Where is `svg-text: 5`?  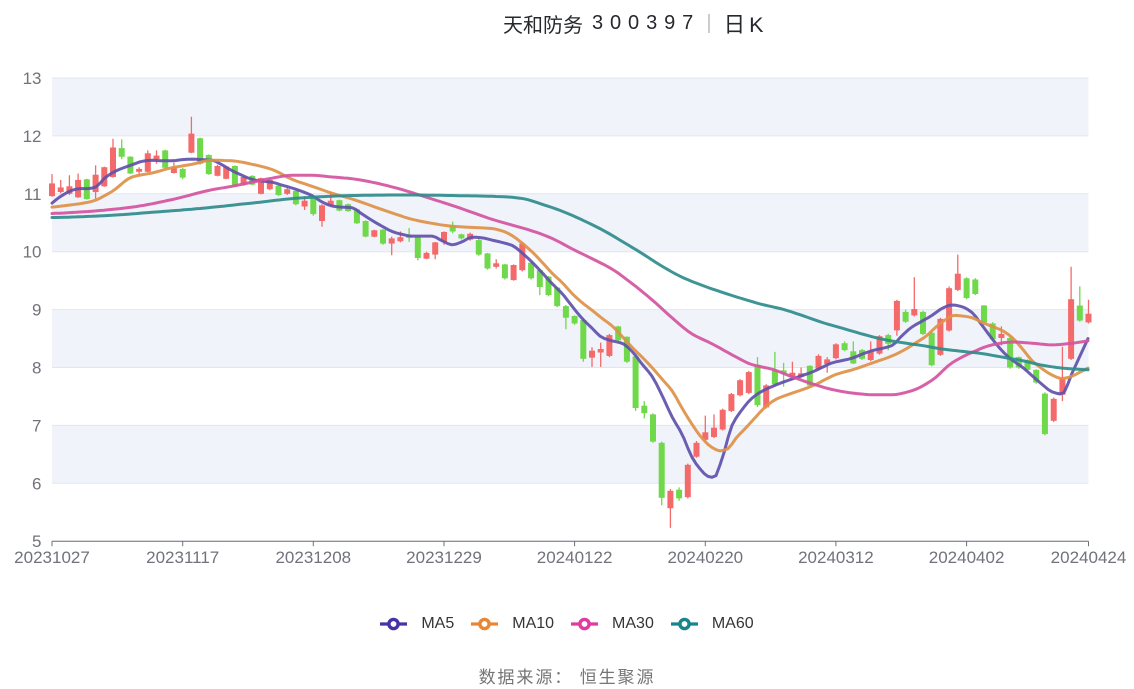
svg-text: 5 is located at coordinates (36, 541).